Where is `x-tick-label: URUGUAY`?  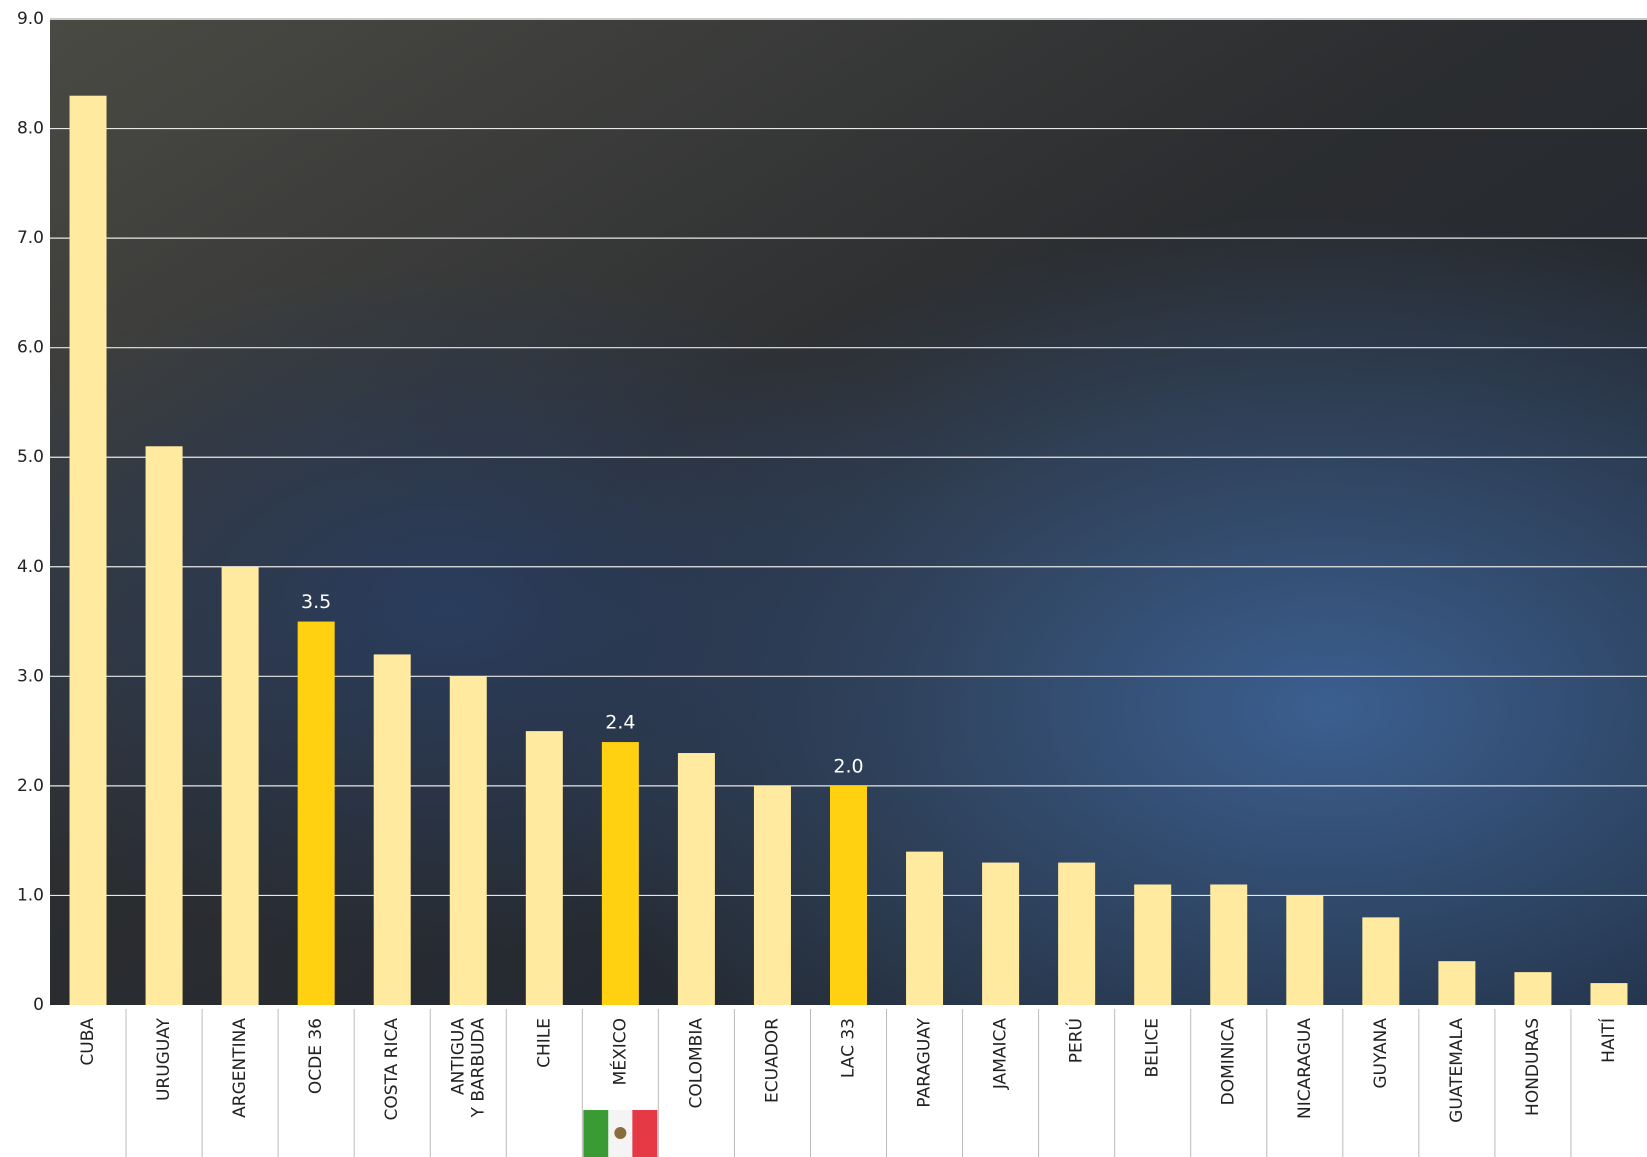 x-tick-label: URUGUAY is located at coordinates (164, 1059).